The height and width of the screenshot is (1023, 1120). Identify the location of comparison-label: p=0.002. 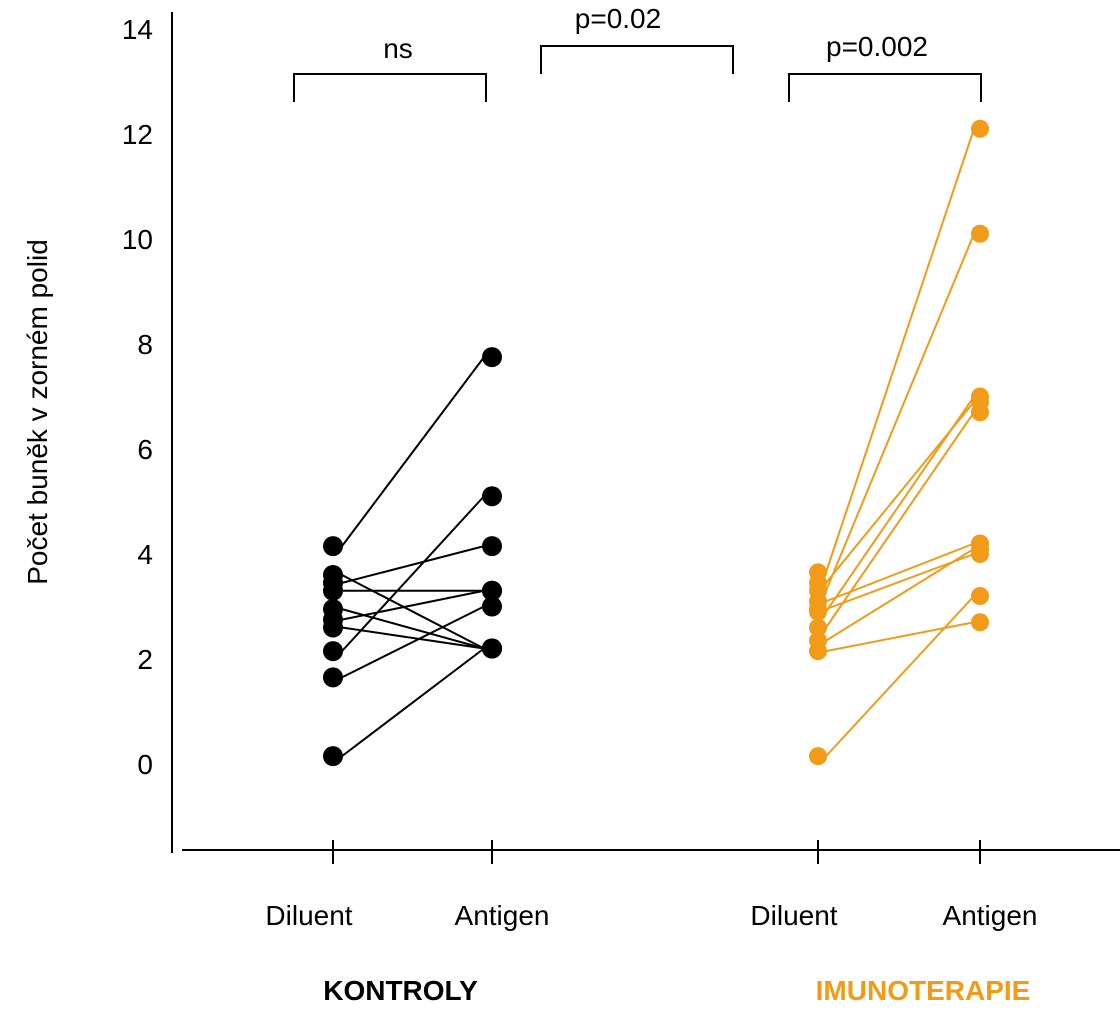
(877, 46).